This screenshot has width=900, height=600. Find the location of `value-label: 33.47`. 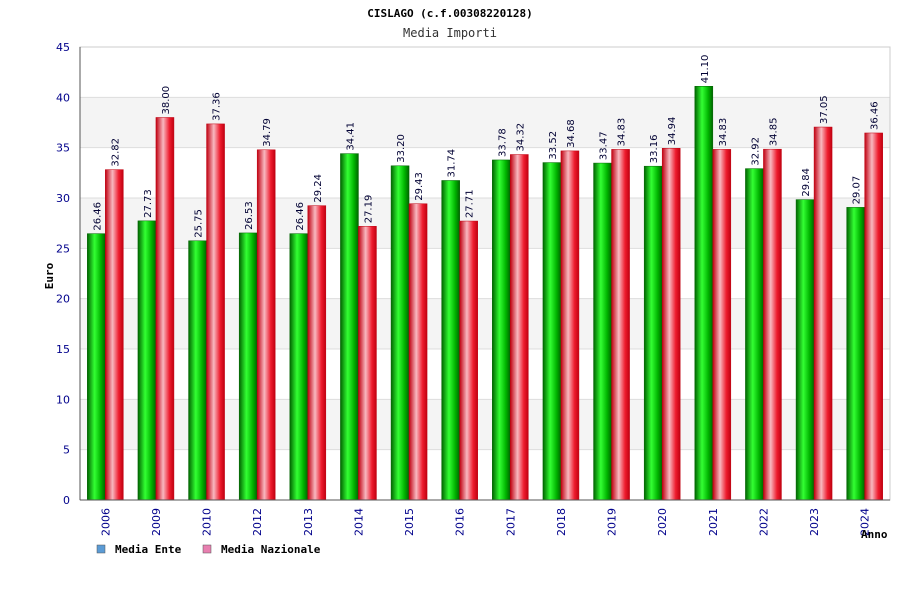

value-label: 33.47 is located at coordinates (604, 145).